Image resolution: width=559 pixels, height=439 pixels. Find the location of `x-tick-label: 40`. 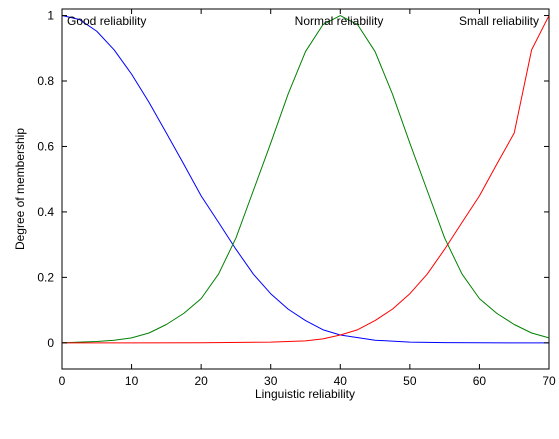

x-tick-label: 40 is located at coordinates (341, 381).